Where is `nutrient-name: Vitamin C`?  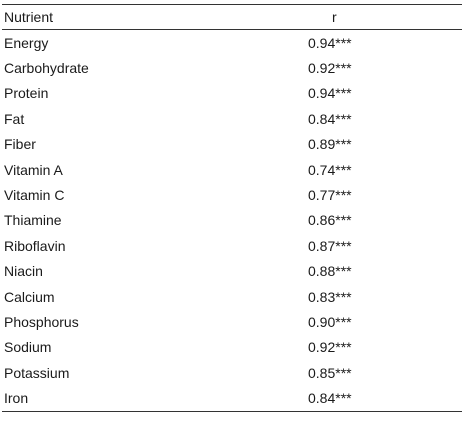 nutrient-name: Vitamin C is located at coordinates (34, 195).